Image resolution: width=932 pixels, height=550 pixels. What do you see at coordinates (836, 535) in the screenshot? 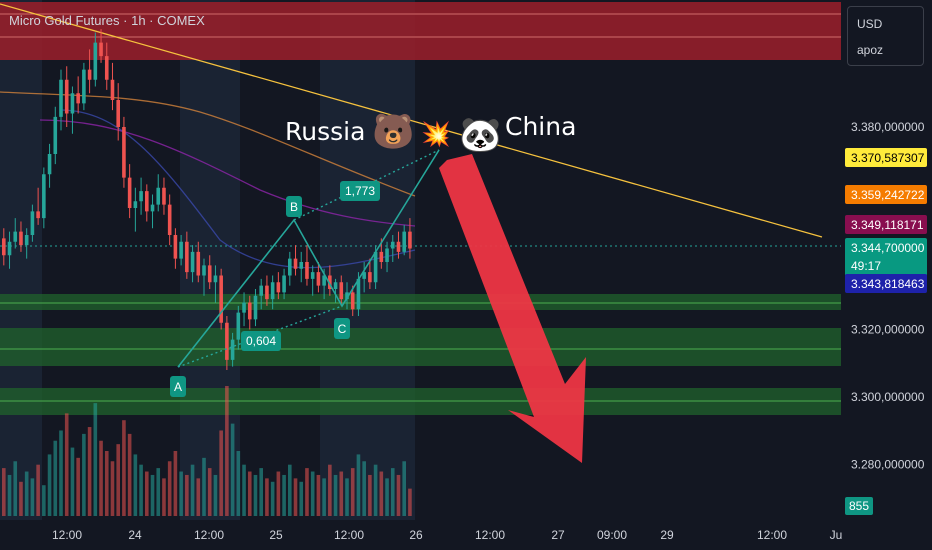
I see `time-tick-label: Ju` at bounding box center [836, 535].